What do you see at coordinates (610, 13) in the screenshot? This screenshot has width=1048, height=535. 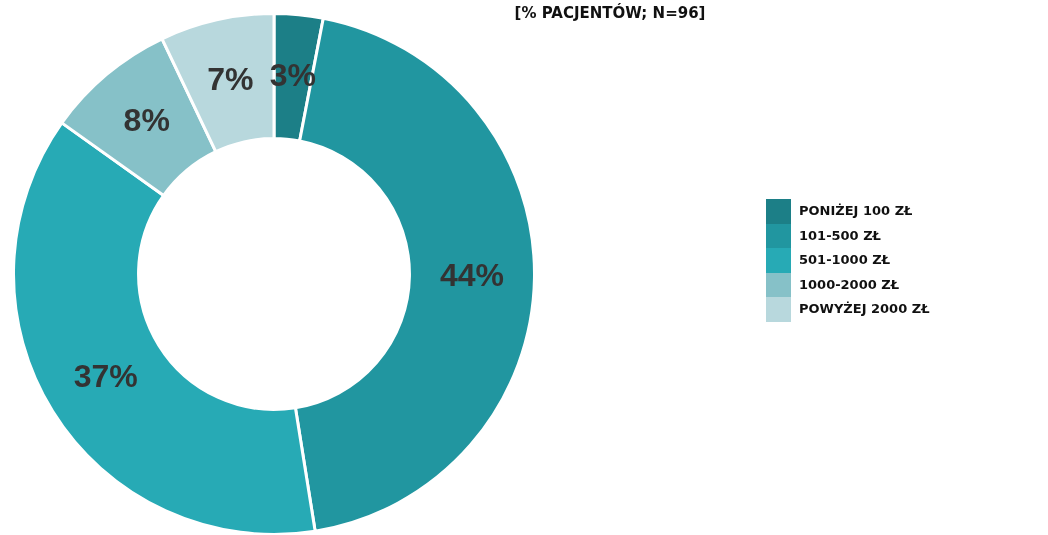 I see `chart-title: [% PACJENTÓW; N=96]` at bounding box center [610, 13].